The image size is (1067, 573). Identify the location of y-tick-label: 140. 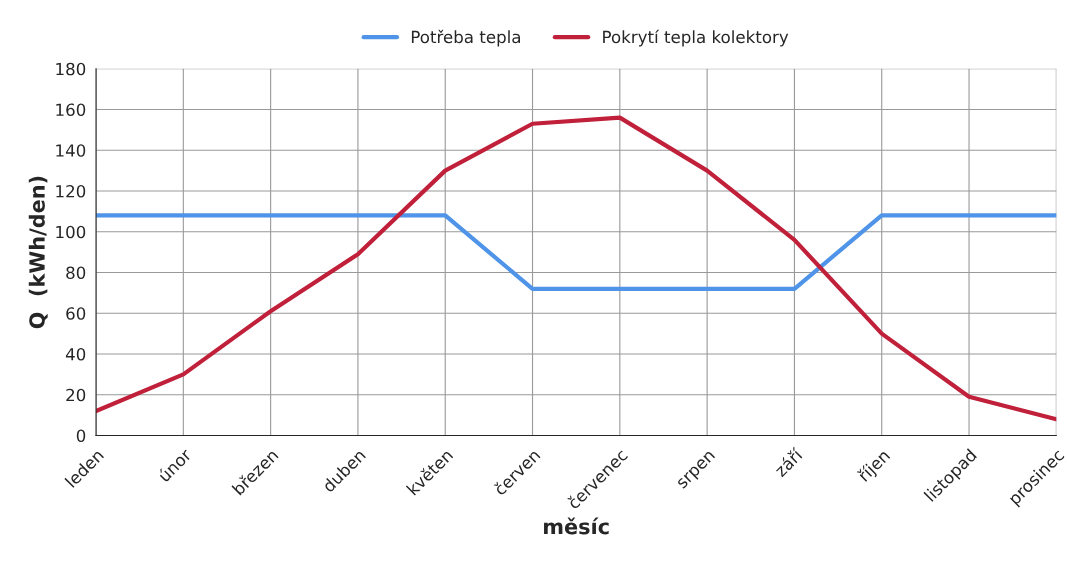
(71, 150).